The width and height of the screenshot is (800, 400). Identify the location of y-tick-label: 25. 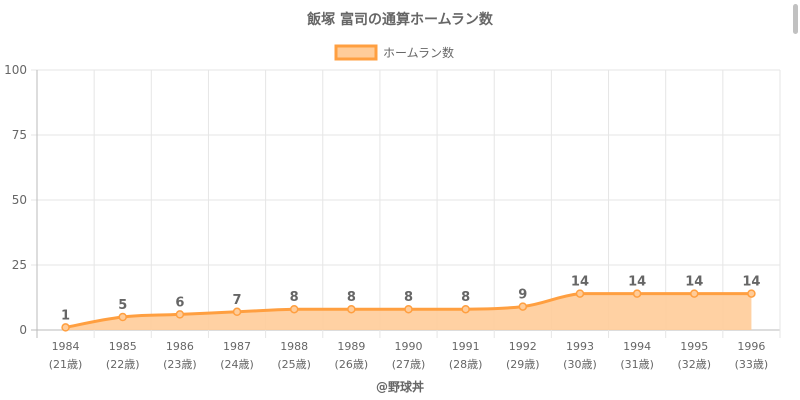
(19, 265).